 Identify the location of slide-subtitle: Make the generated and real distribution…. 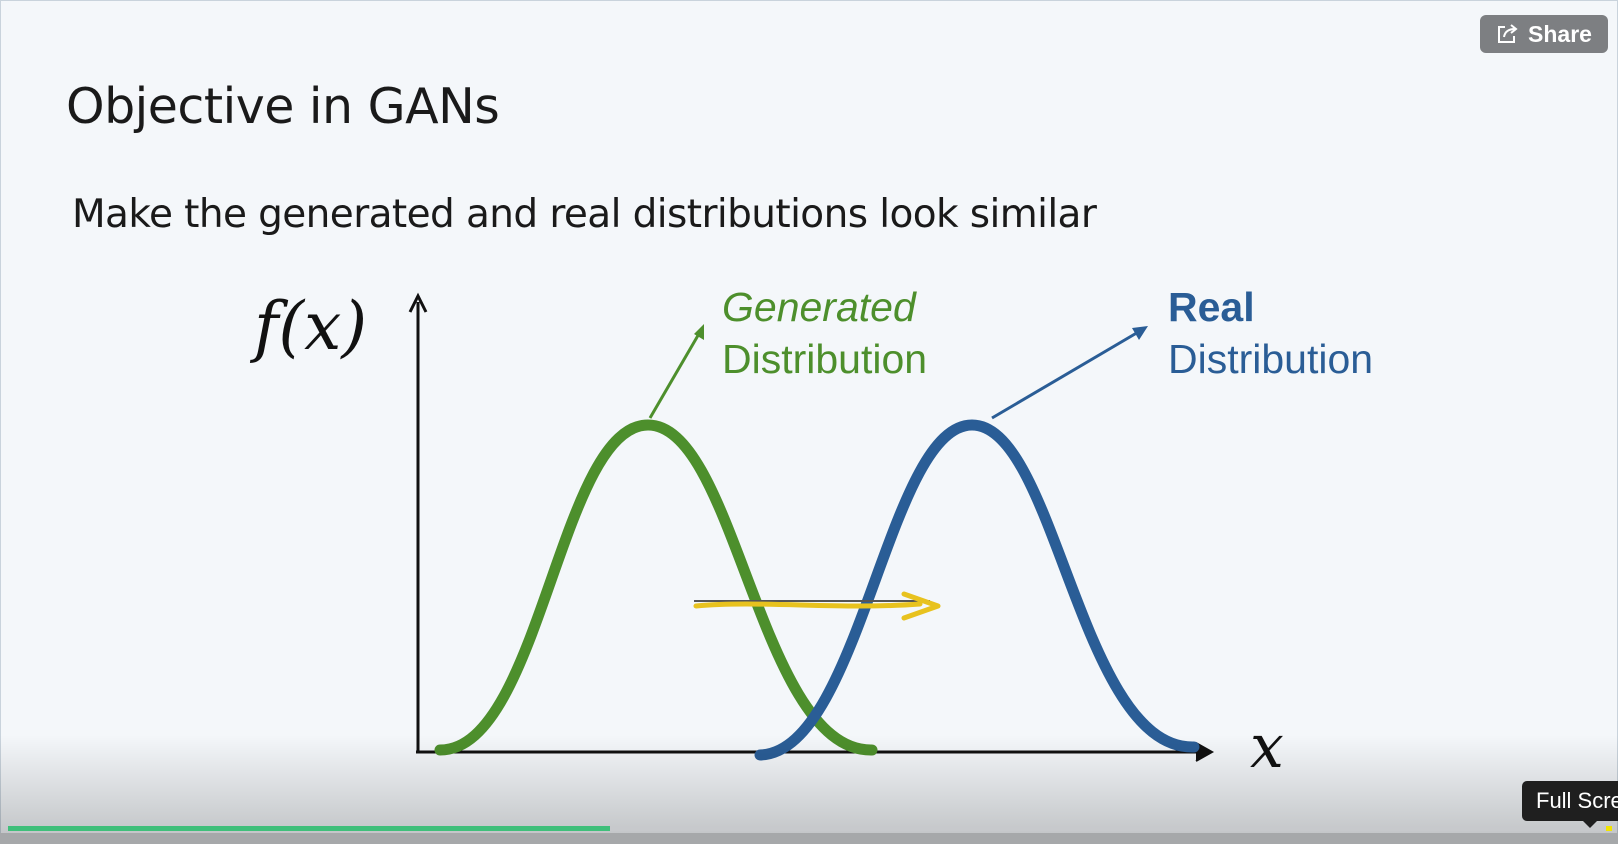
(584, 214).